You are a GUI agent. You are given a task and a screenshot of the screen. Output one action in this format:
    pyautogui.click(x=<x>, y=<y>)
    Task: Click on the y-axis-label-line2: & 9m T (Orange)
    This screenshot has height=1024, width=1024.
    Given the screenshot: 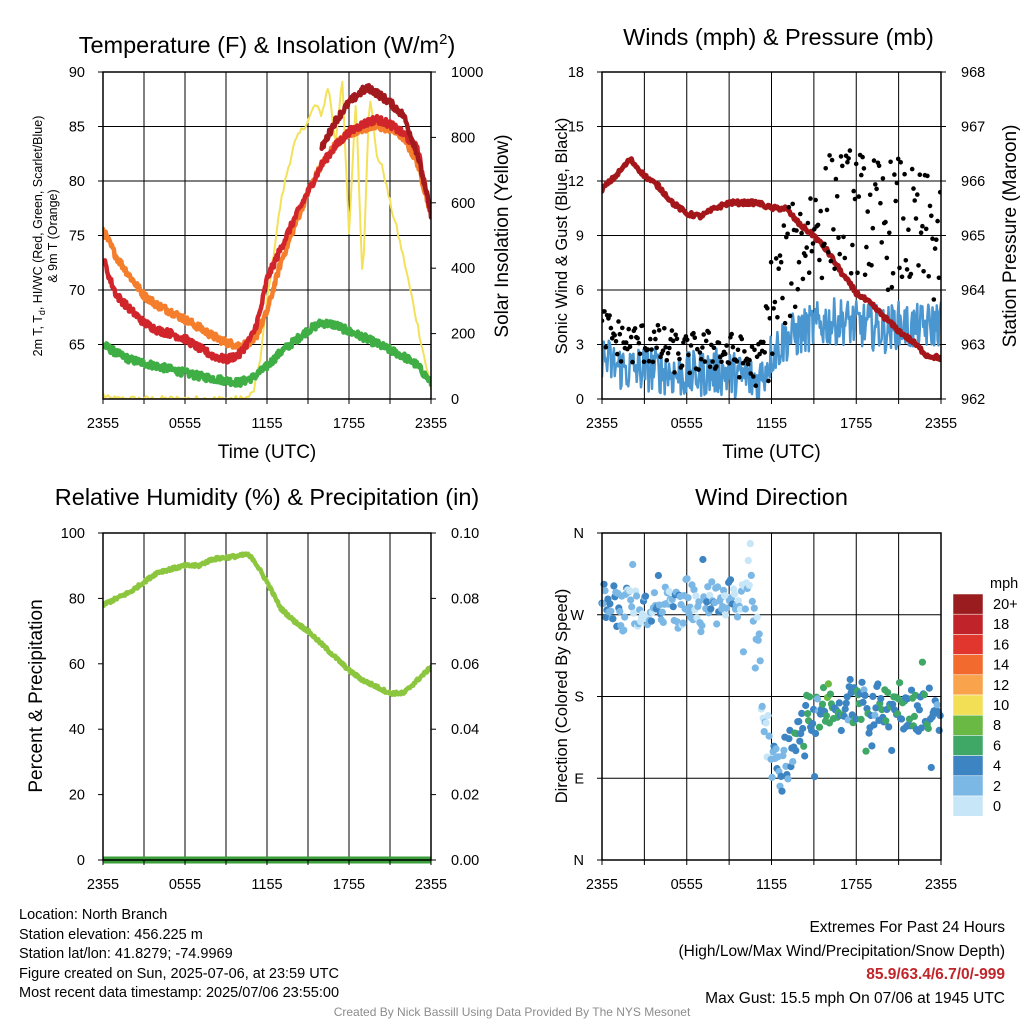 What is the action you would take?
    pyautogui.click(x=53, y=235)
    